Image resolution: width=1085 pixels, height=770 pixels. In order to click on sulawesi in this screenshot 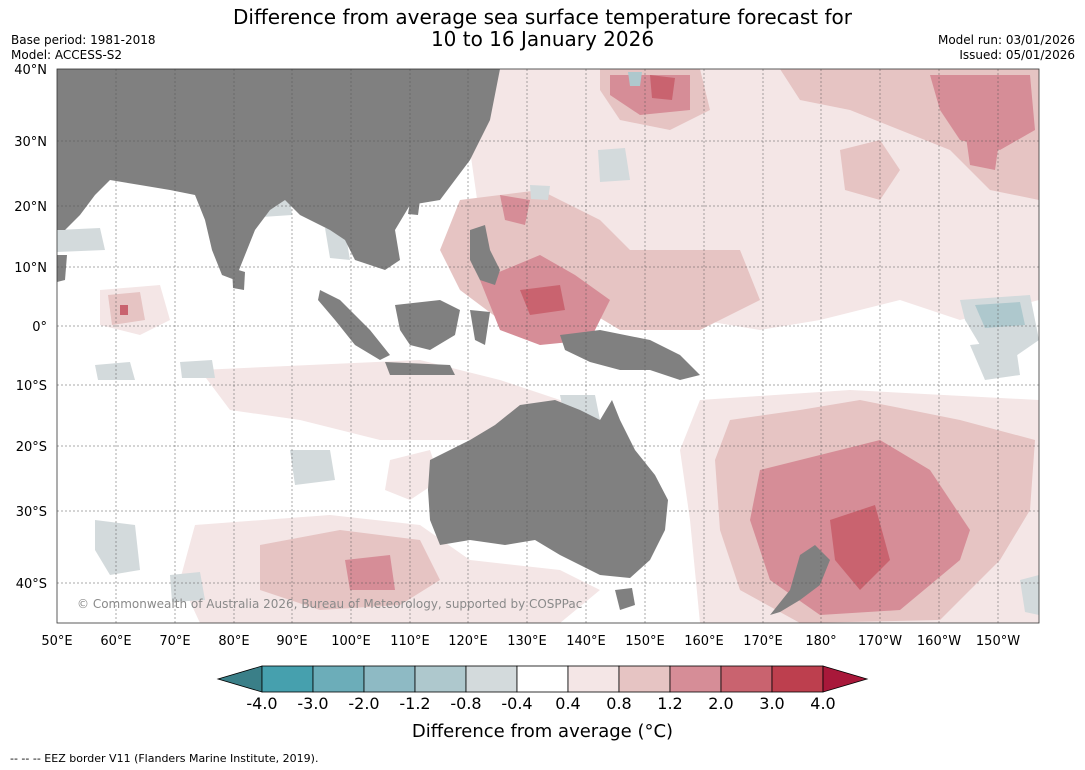, I will do `click(480, 327)`.